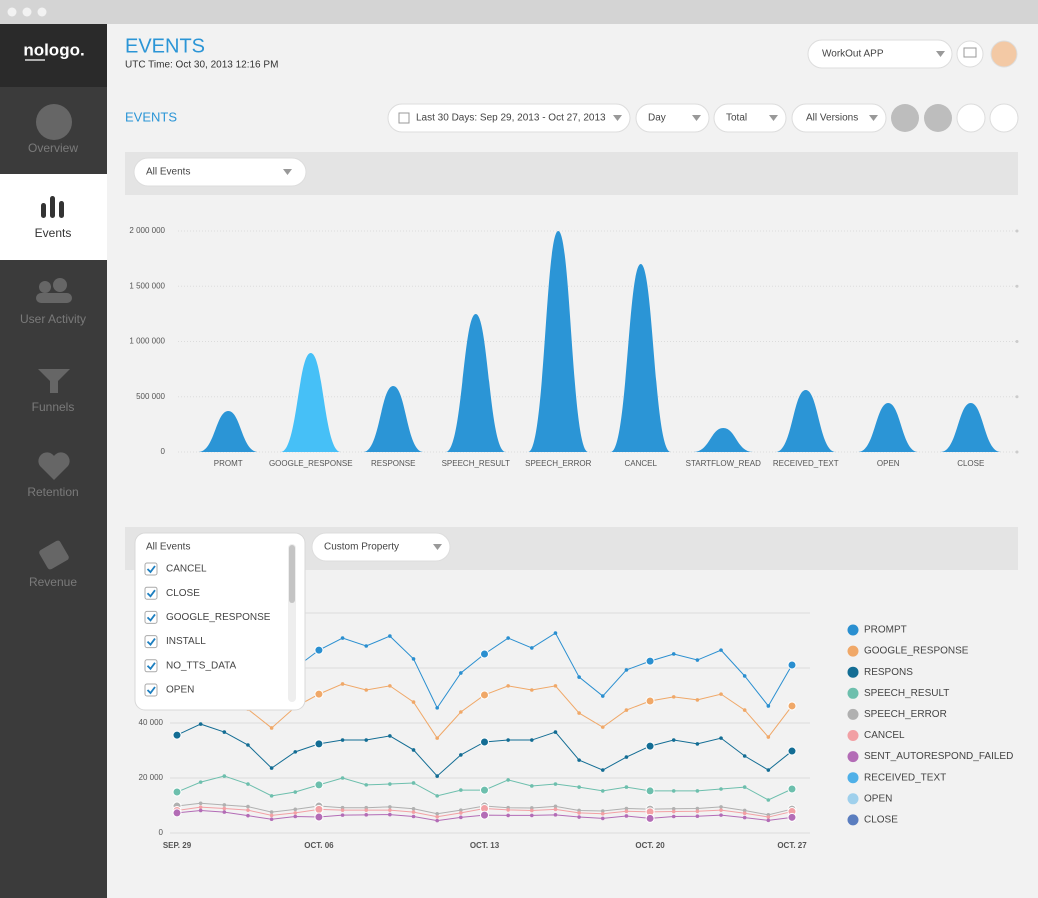 The width and height of the screenshot is (1038, 898). I want to click on legend-label: SPEECH_ERROR, so click(905, 714).